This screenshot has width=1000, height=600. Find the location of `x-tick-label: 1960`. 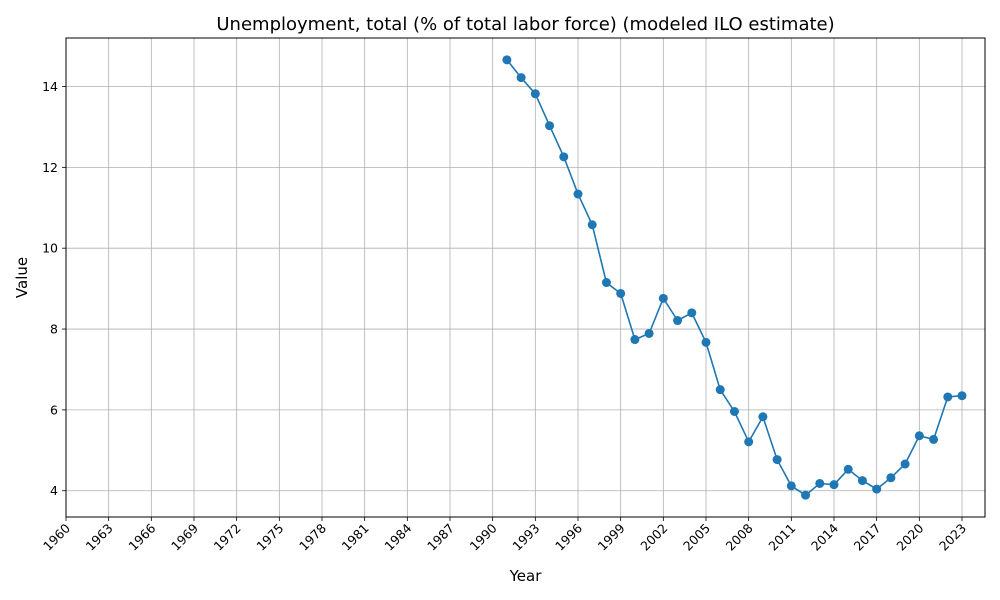

x-tick-label: 1960 is located at coordinates (56, 536).